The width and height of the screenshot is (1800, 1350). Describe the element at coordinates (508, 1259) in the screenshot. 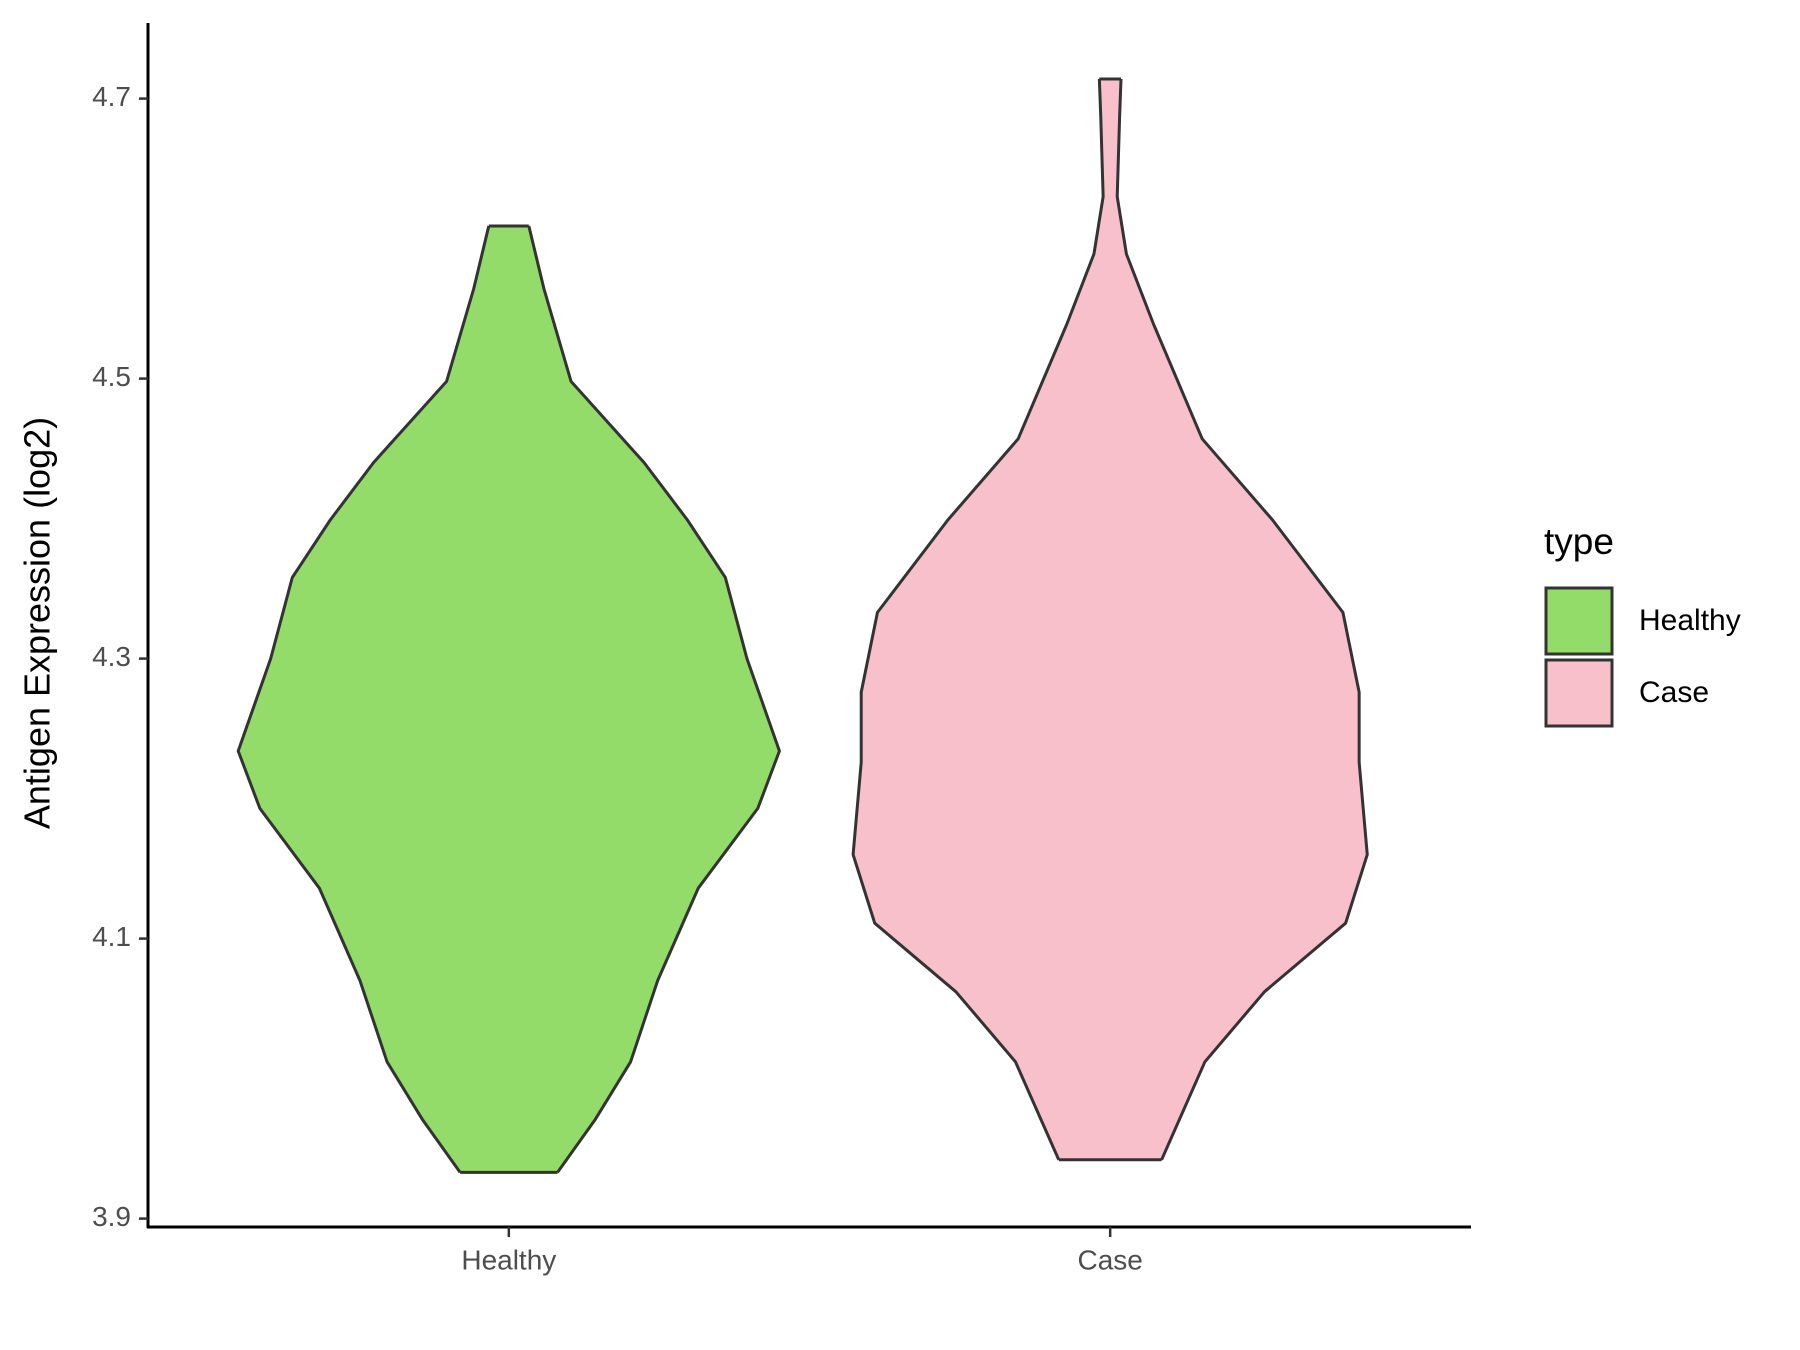

I see `x-tick-label: Healthy` at that location.